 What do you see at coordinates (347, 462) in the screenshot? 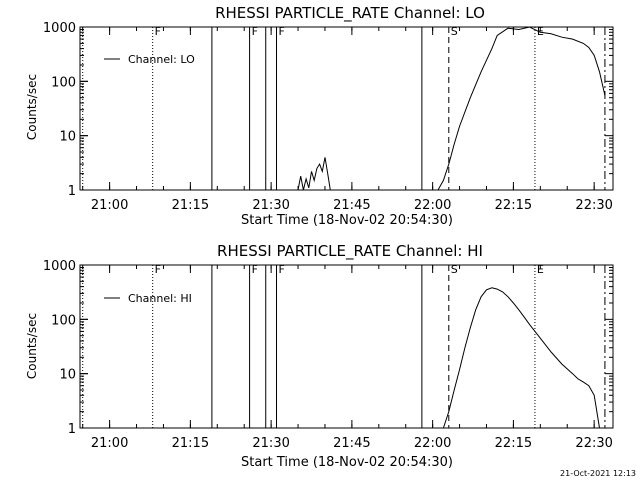
I see `x-axis-label-hi: Start Time (18-Nov-02 20:54:30)` at bounding box center [347, 462].